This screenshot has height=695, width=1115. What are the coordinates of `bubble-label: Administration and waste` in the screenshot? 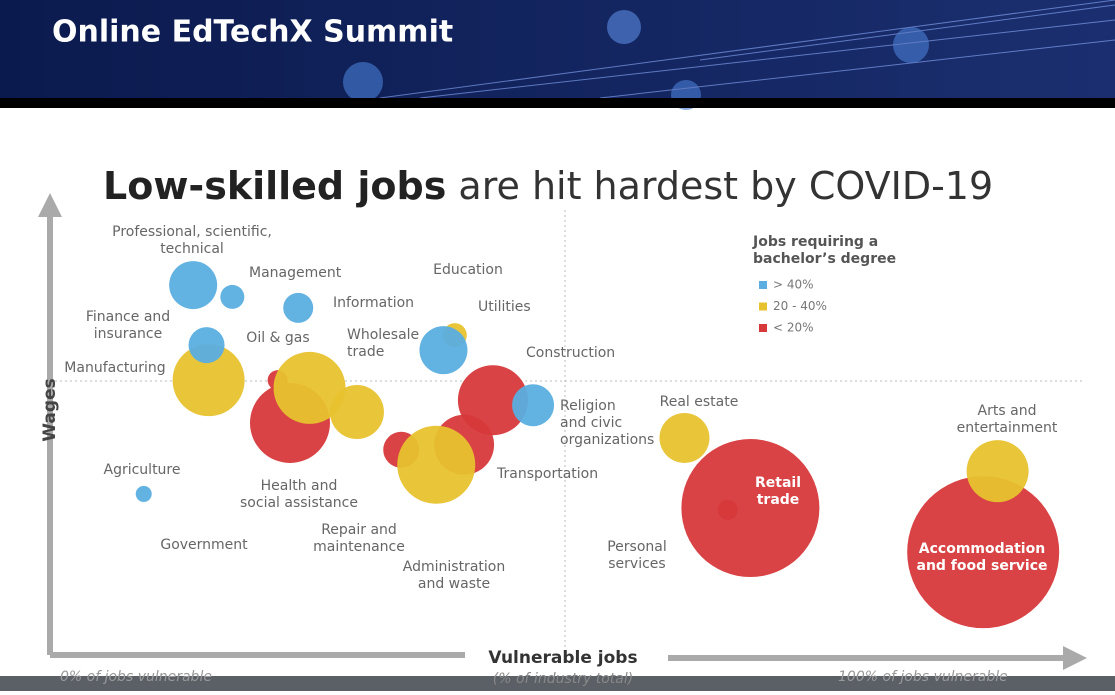 It's located at (454, 575).